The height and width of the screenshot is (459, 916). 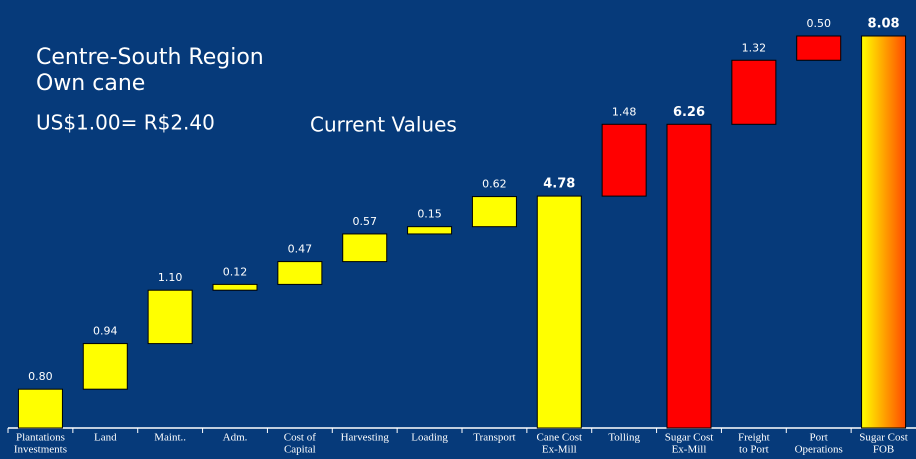 I want to click on x-tick-label: Plantations, so click(x=40, y=438).